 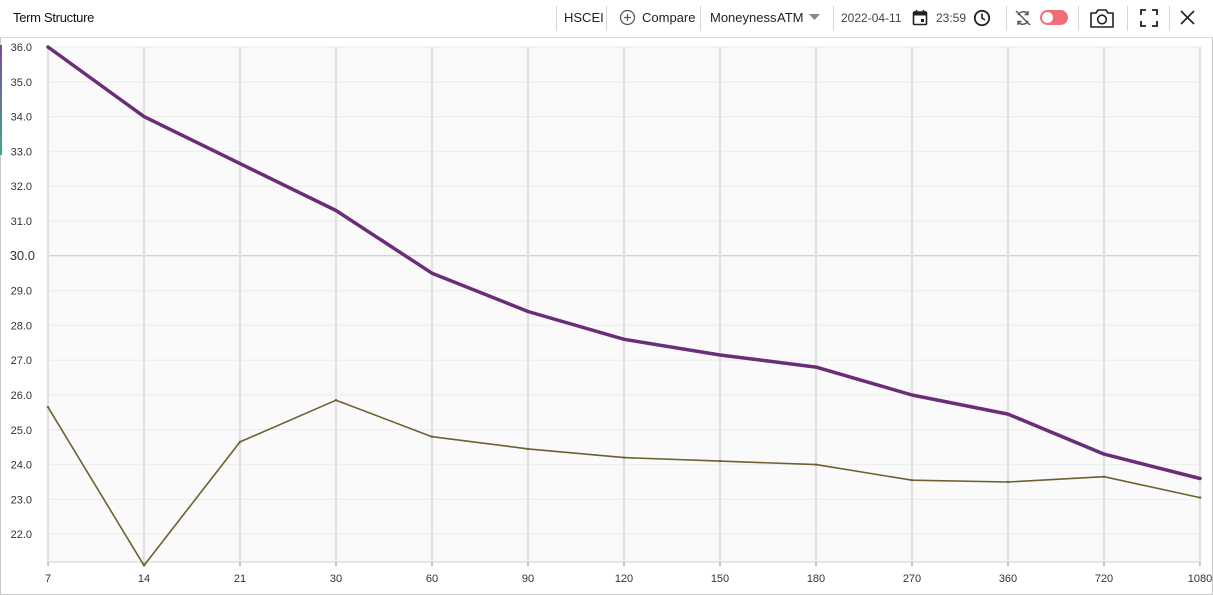 What do you see at coordinates (920, 17) in the screenshot?
I see `calendar-icon` at bounding box center [920, 17].